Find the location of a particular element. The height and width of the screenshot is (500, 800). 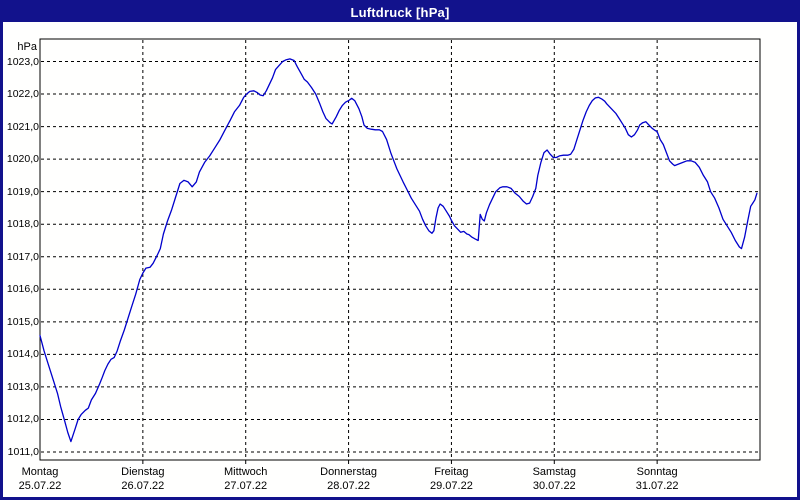

y-tick-label: 1020,0 is located at coordinates (22, 159).